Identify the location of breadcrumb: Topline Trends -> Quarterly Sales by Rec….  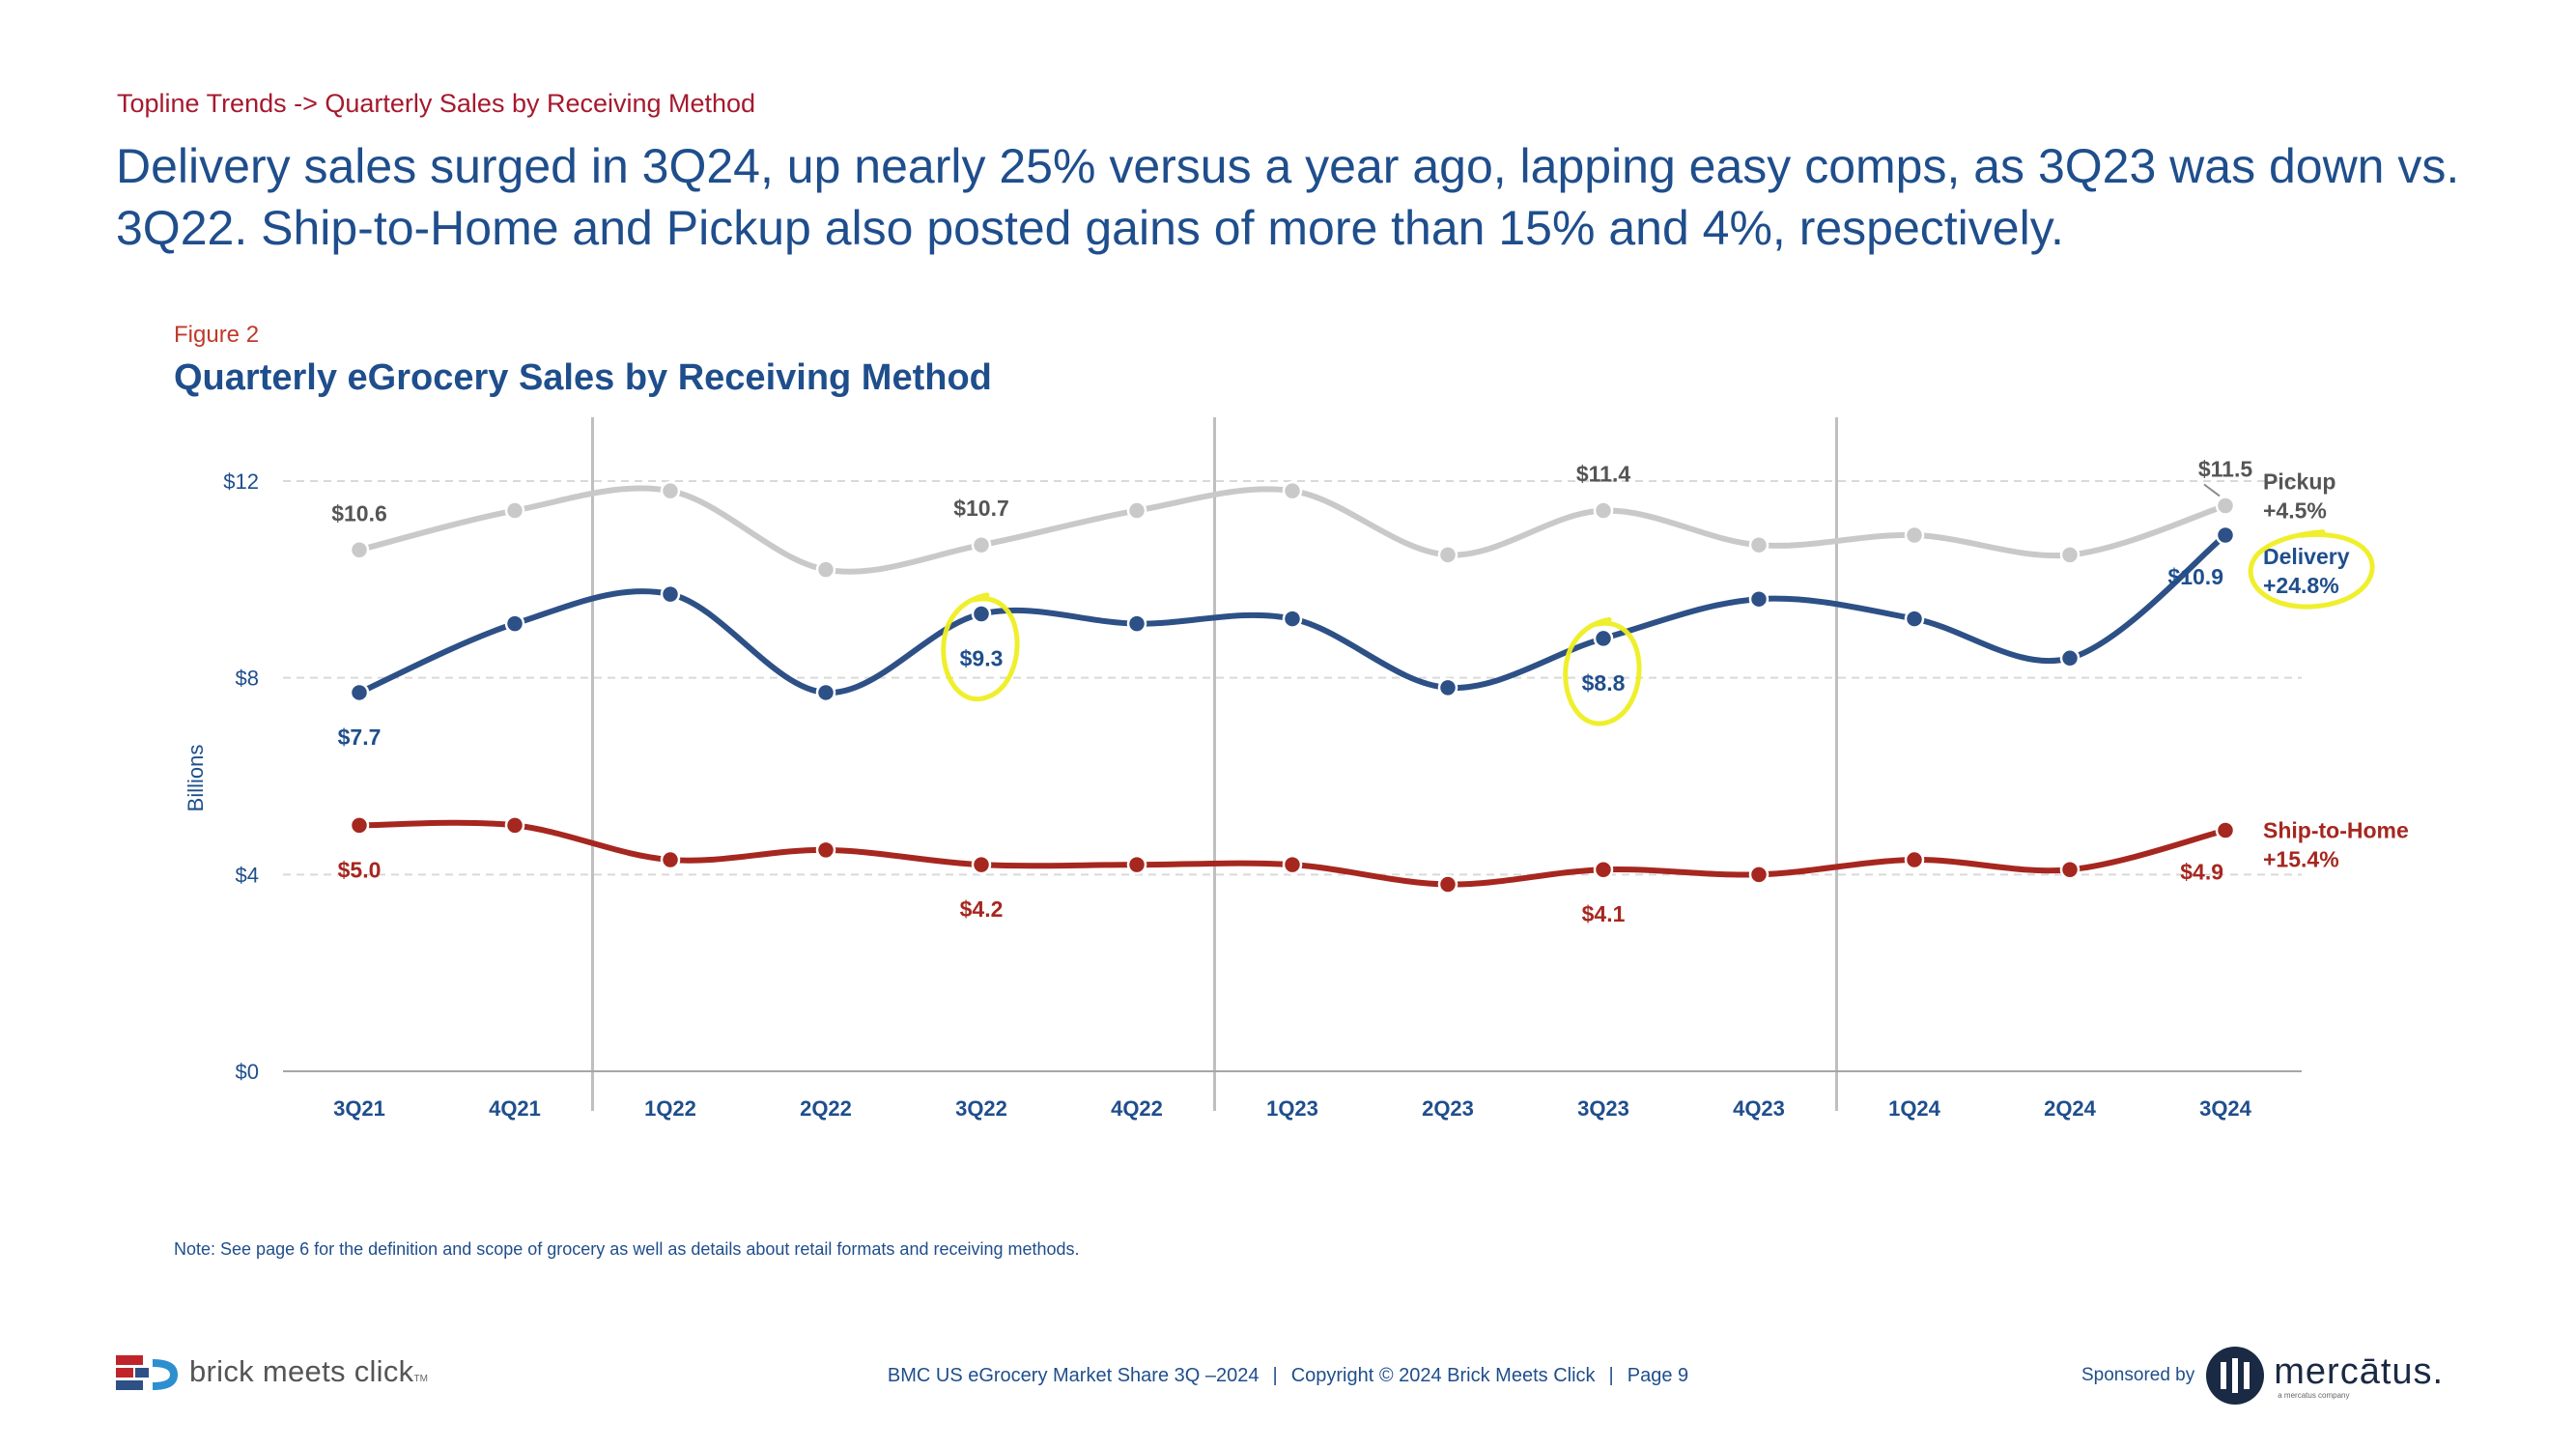
(436, 103).